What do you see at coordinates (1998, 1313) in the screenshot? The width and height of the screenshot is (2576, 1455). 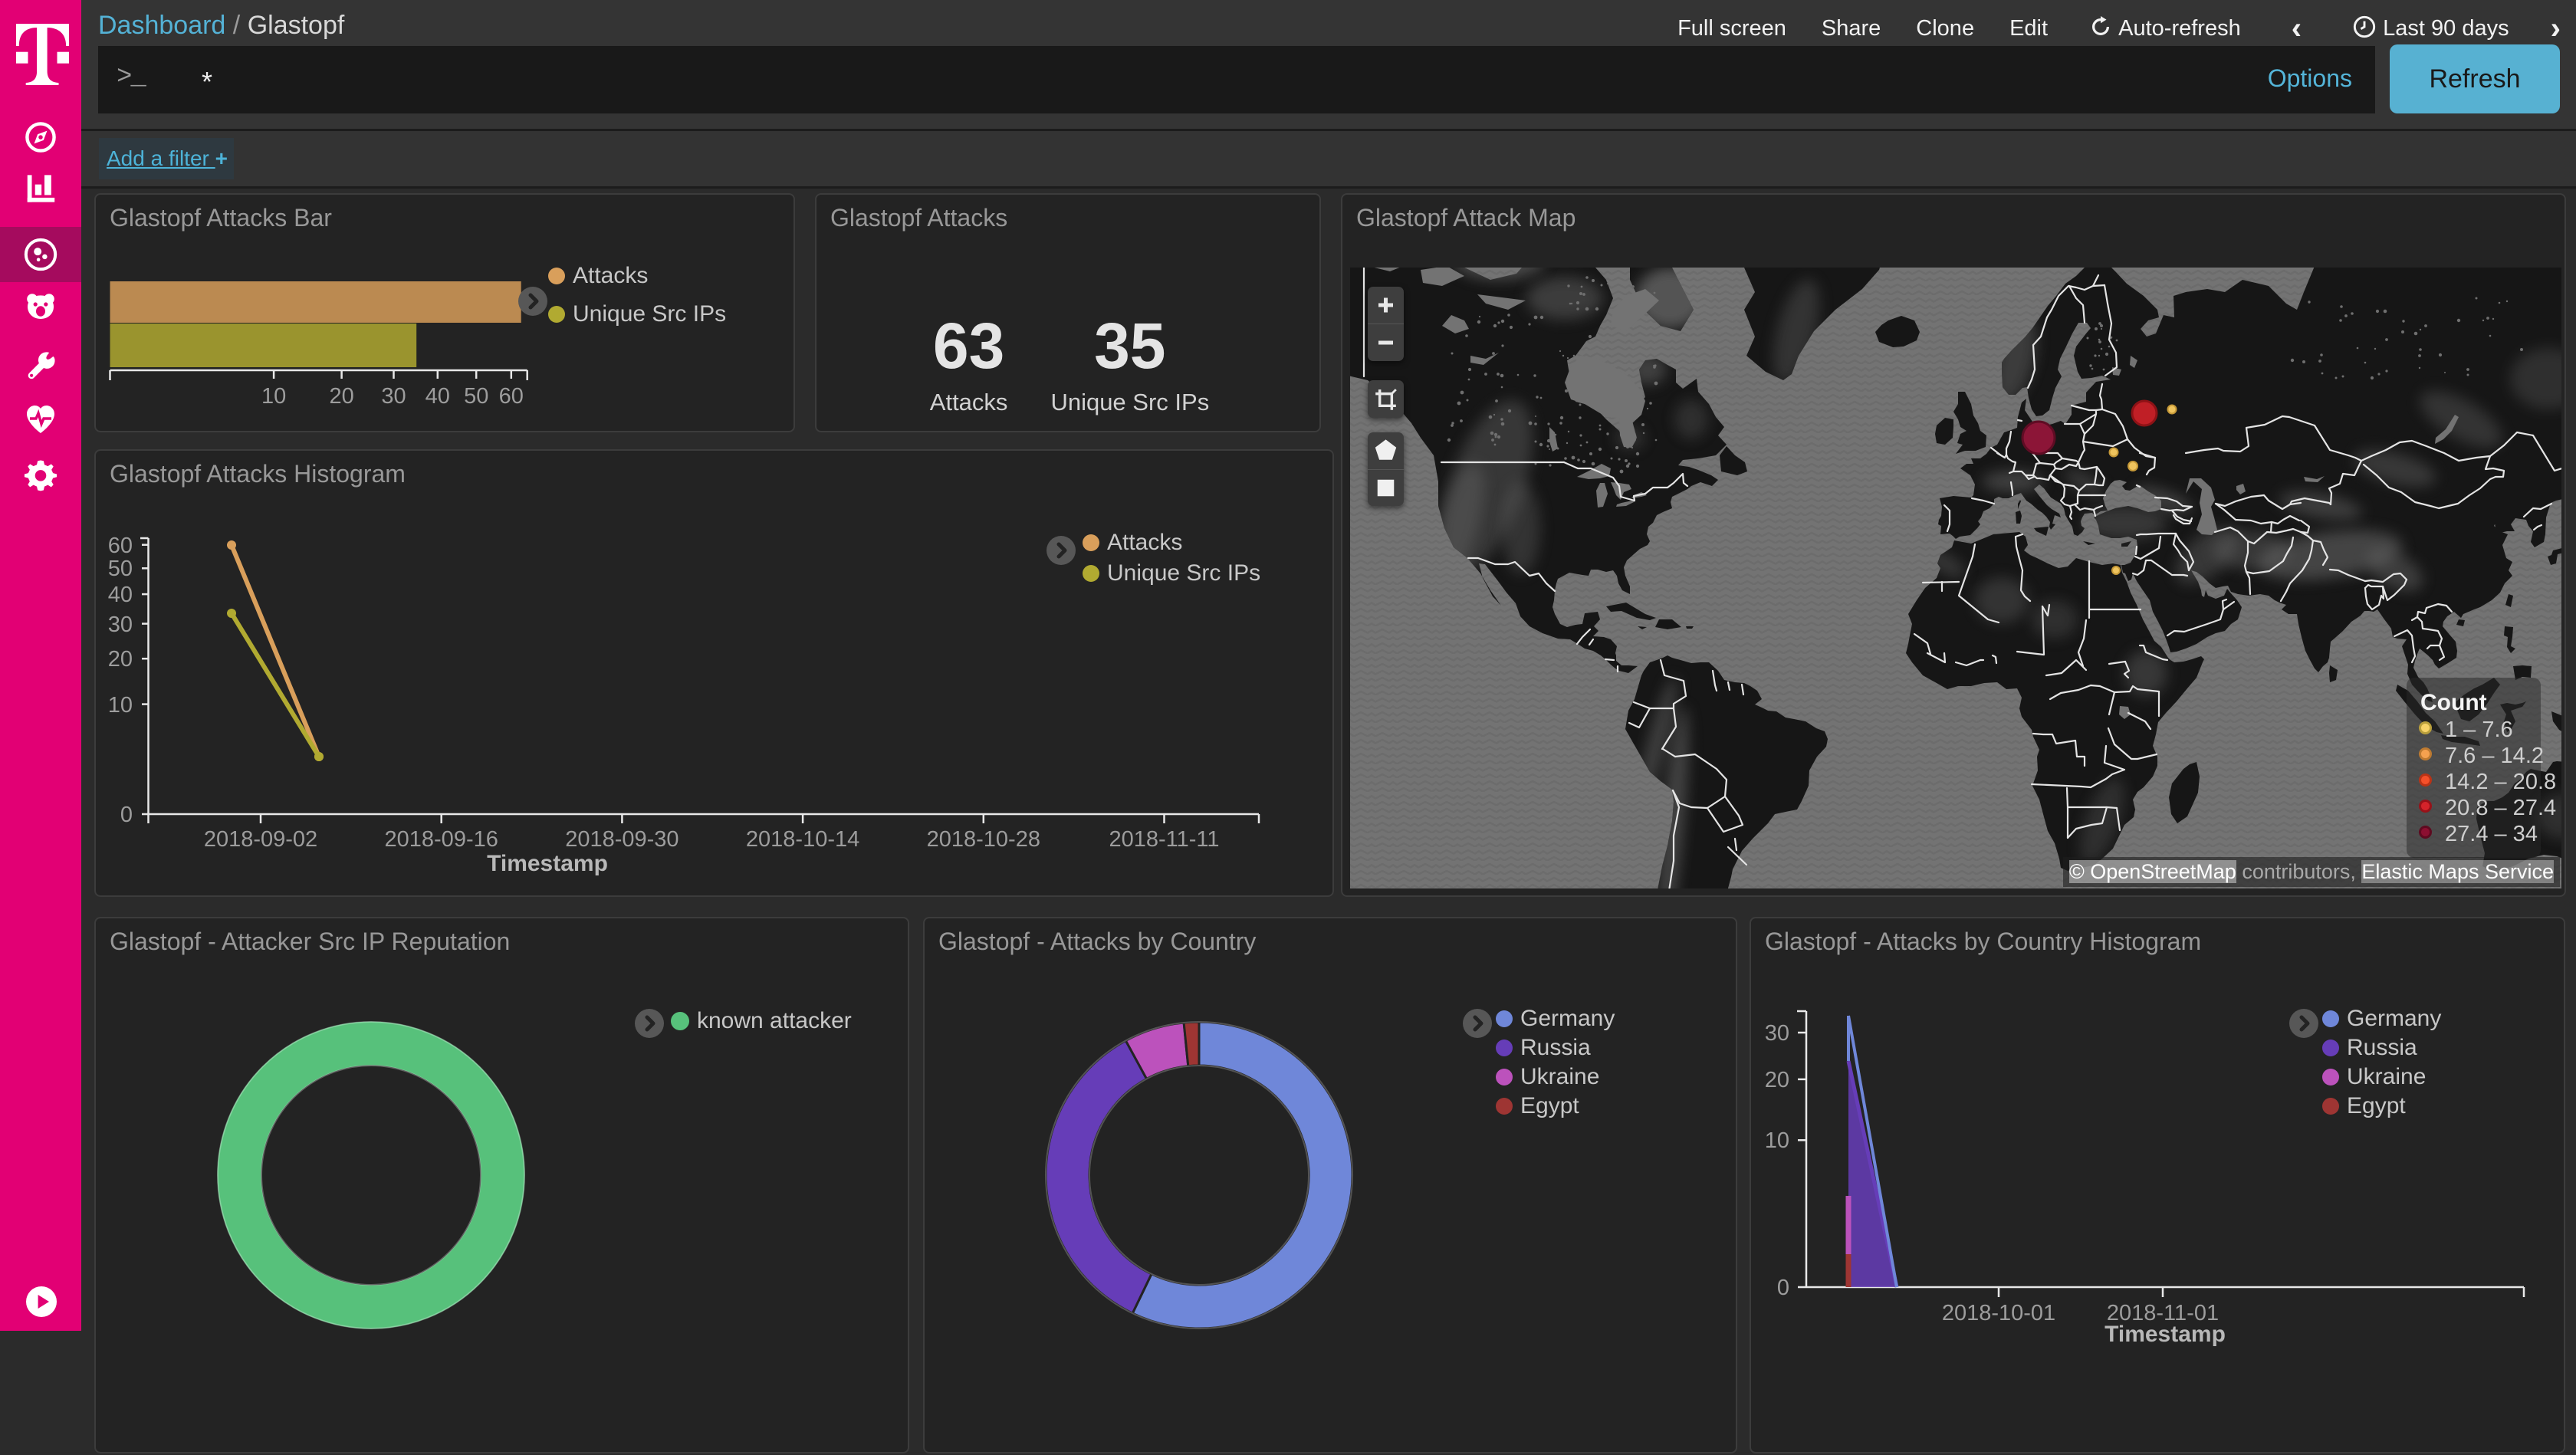 I see `svg-text: 2018-10-01` at bounding box center [1998, 1313].